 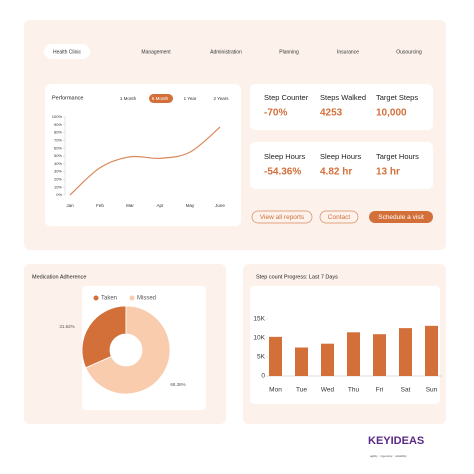 I want to click on nav-item: Ousourcing, so click(x=409, y=52).